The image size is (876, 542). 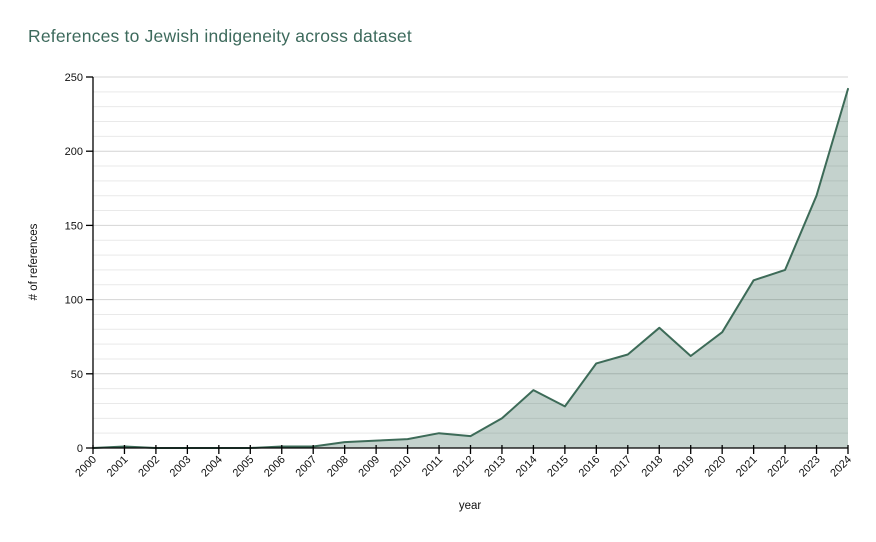 I want to click on x-tick-label: 2005, so click(x=244, y=467).